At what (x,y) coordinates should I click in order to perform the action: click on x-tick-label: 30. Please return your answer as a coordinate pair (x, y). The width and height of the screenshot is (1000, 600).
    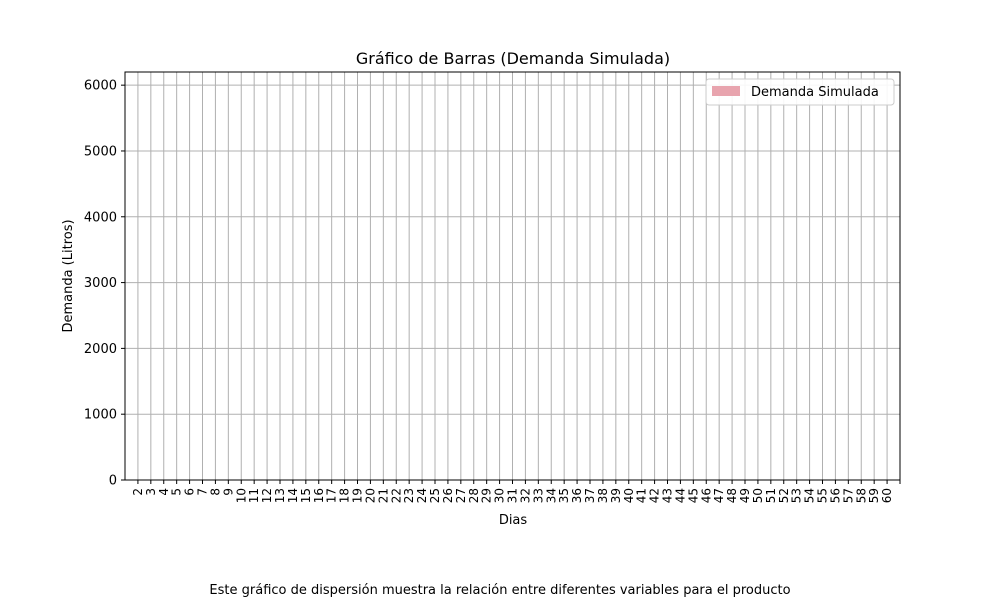
    Looking at the image, I should click on (500, 495).